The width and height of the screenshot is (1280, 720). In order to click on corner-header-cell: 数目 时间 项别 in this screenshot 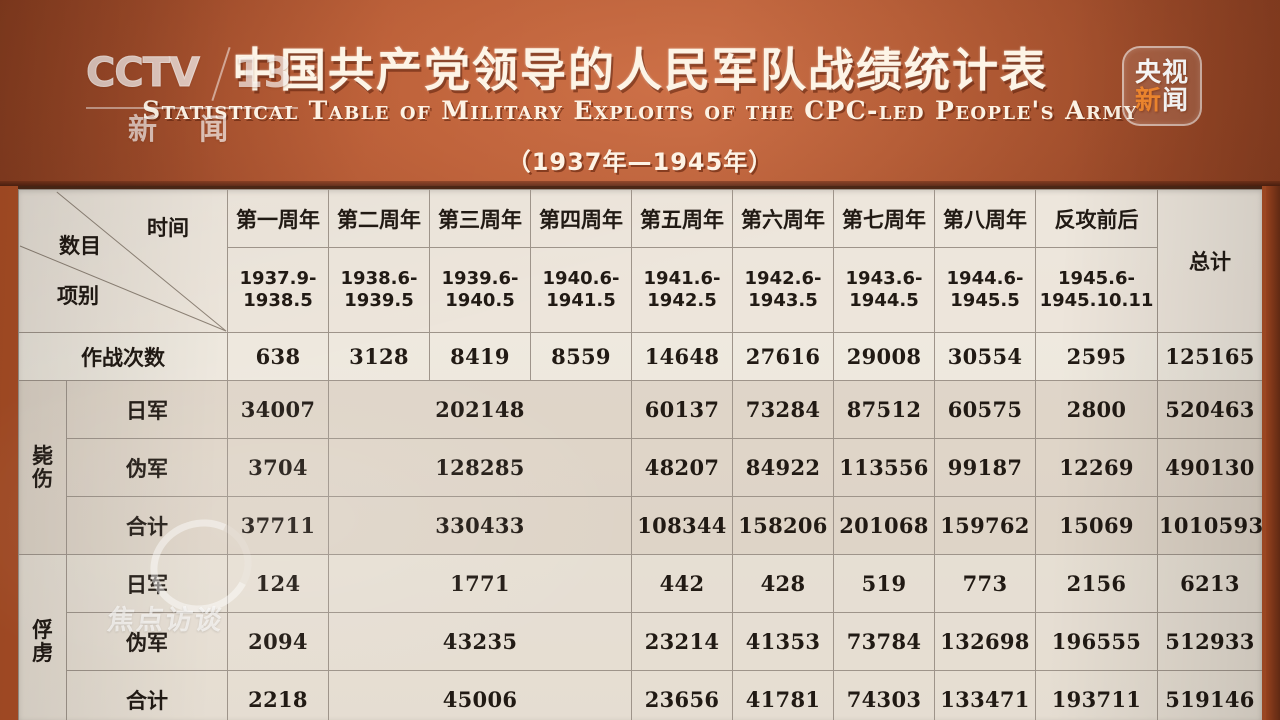, I will do `click(123, 261)`.